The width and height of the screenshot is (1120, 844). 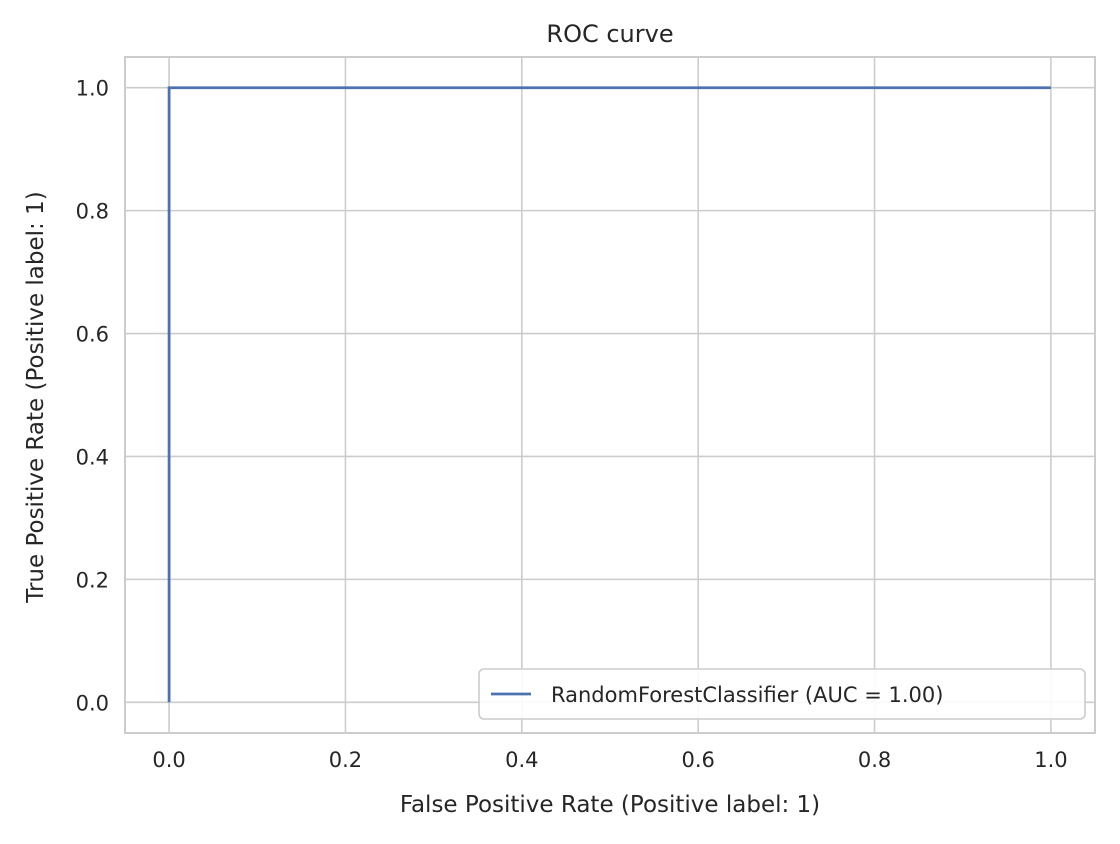 I want to click on y-tick-label: 1.0, so click(x=92, y=89).